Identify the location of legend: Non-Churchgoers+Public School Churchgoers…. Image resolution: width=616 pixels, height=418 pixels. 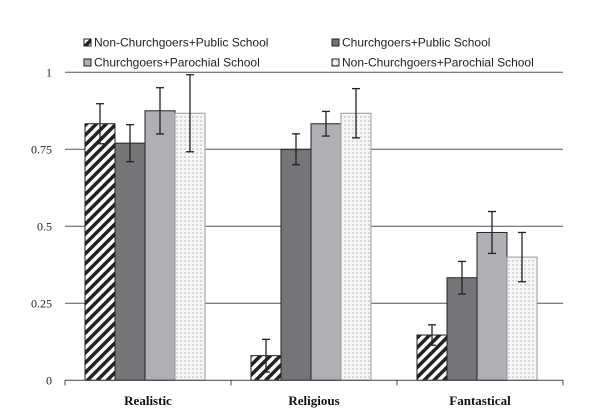
(308, 53).